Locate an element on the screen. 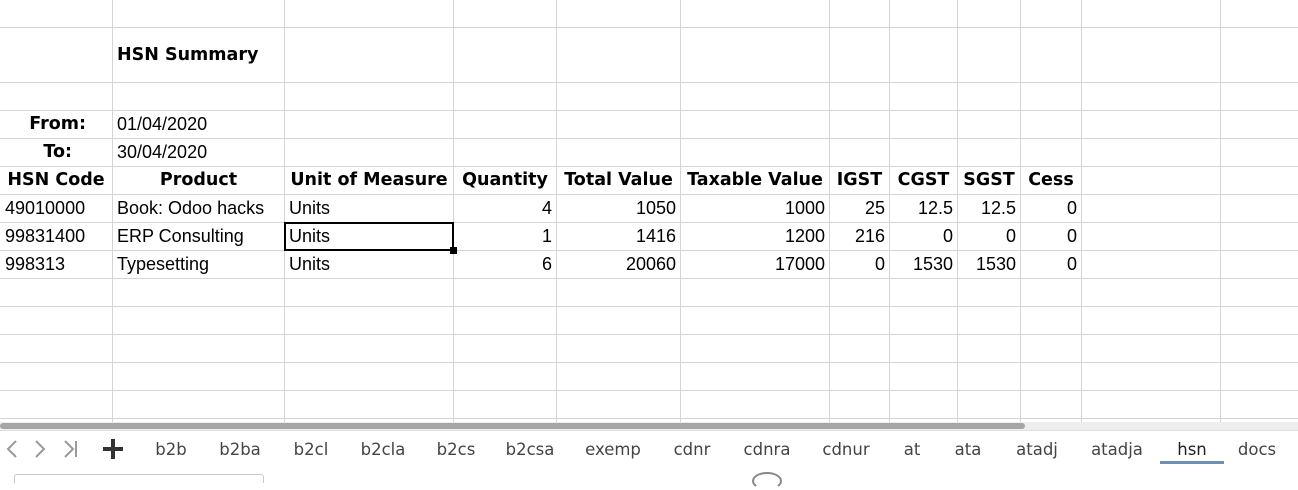 This screenshot has width=1298, height=490. tab-b2cl: b2cl is located at coordinates (311, 449).